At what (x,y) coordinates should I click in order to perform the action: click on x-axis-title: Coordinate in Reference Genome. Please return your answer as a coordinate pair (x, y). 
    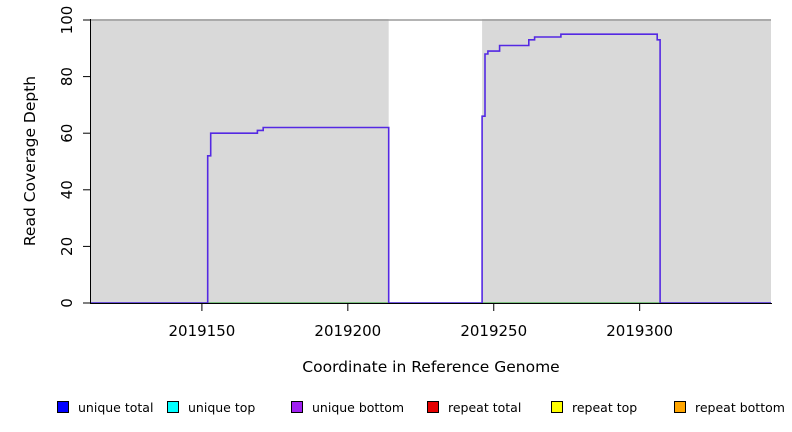
    Looking at the image, I should click on (431, 367).